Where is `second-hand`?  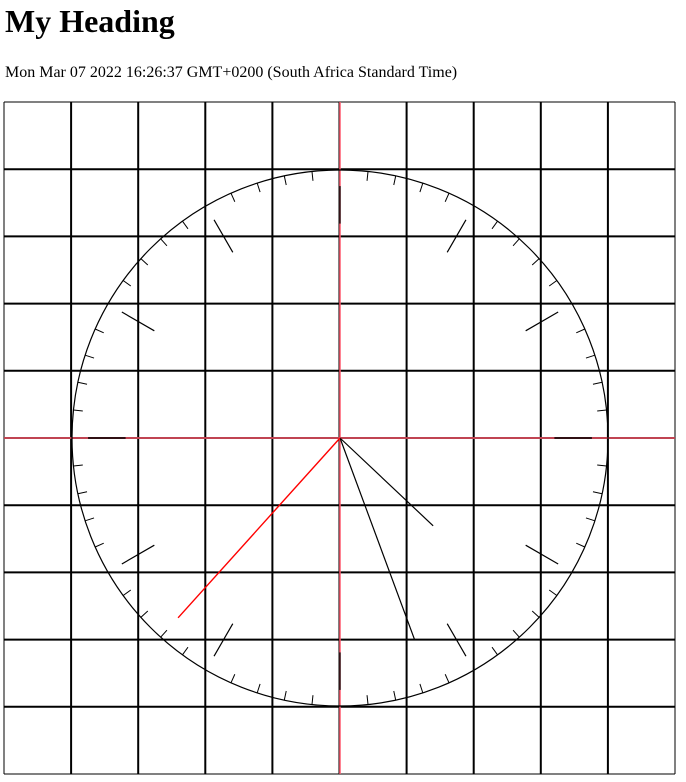
second-hand is located at coordinates (259, 528).